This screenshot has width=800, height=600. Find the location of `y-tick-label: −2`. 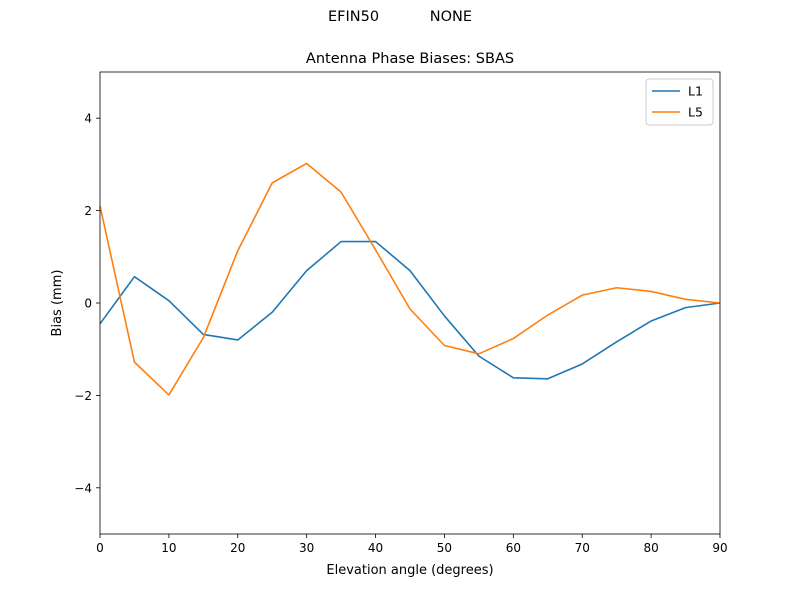

y-tick-label: −2 is located at coordinates (83, 396).